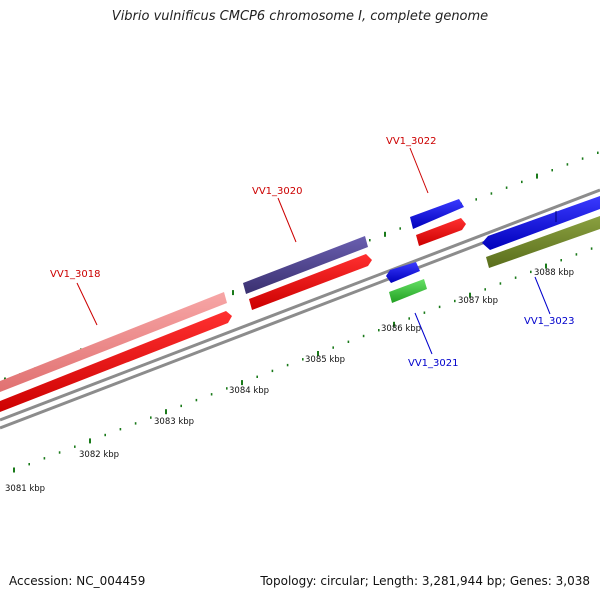 This screenshot has width=600, height=600. I want to click on gene-label-vv1-3018: VV1_3018, so click(75, 274).